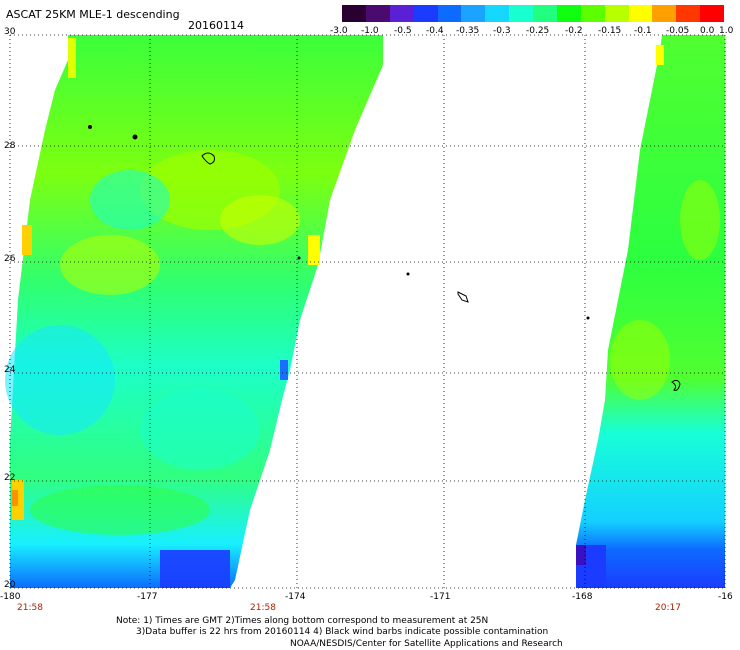 The height and width of the screenshot is (650, 740). What do you see at coordinates (726, 31) in the screenshot?
I see `scale-label: 1.0` at bounding box center [726, 31].